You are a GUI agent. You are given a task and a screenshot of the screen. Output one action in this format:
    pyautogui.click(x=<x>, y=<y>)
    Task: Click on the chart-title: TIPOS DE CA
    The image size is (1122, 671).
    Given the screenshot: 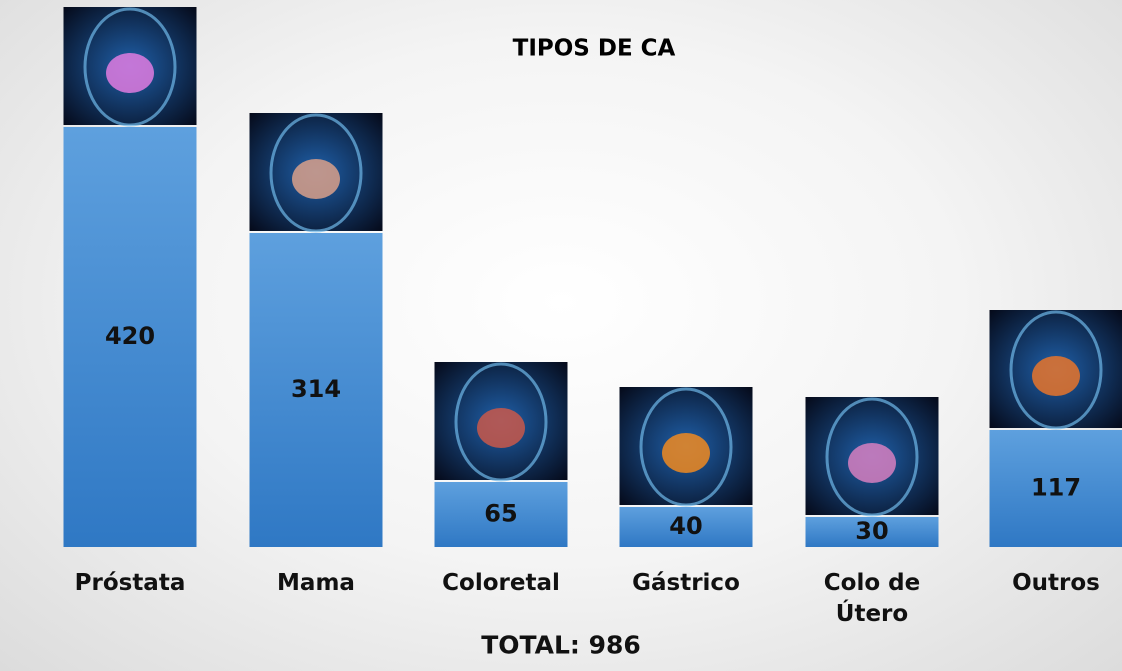 What is the action you would take?
    pyautogui.click(x=594, y=49)
    